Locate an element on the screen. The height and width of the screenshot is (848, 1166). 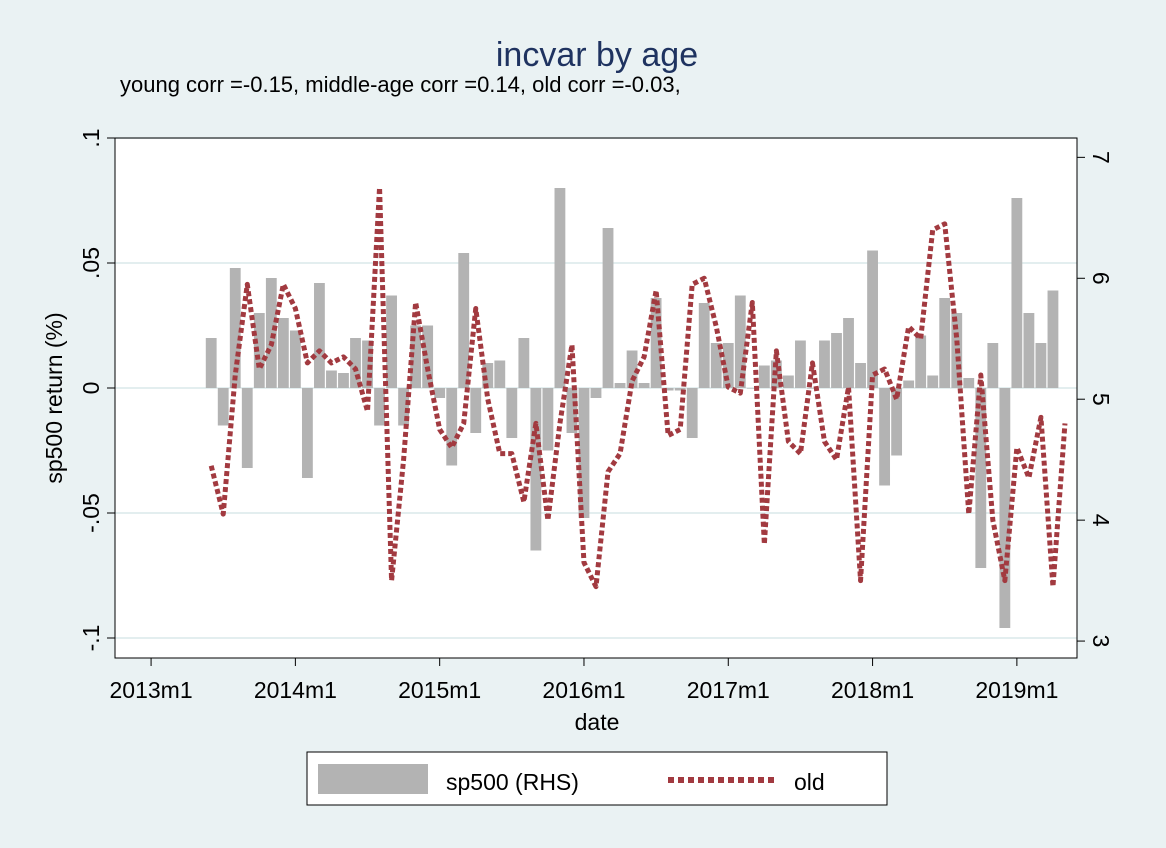
y-left-tick-label: .05 is located at coordinates (91, 263).